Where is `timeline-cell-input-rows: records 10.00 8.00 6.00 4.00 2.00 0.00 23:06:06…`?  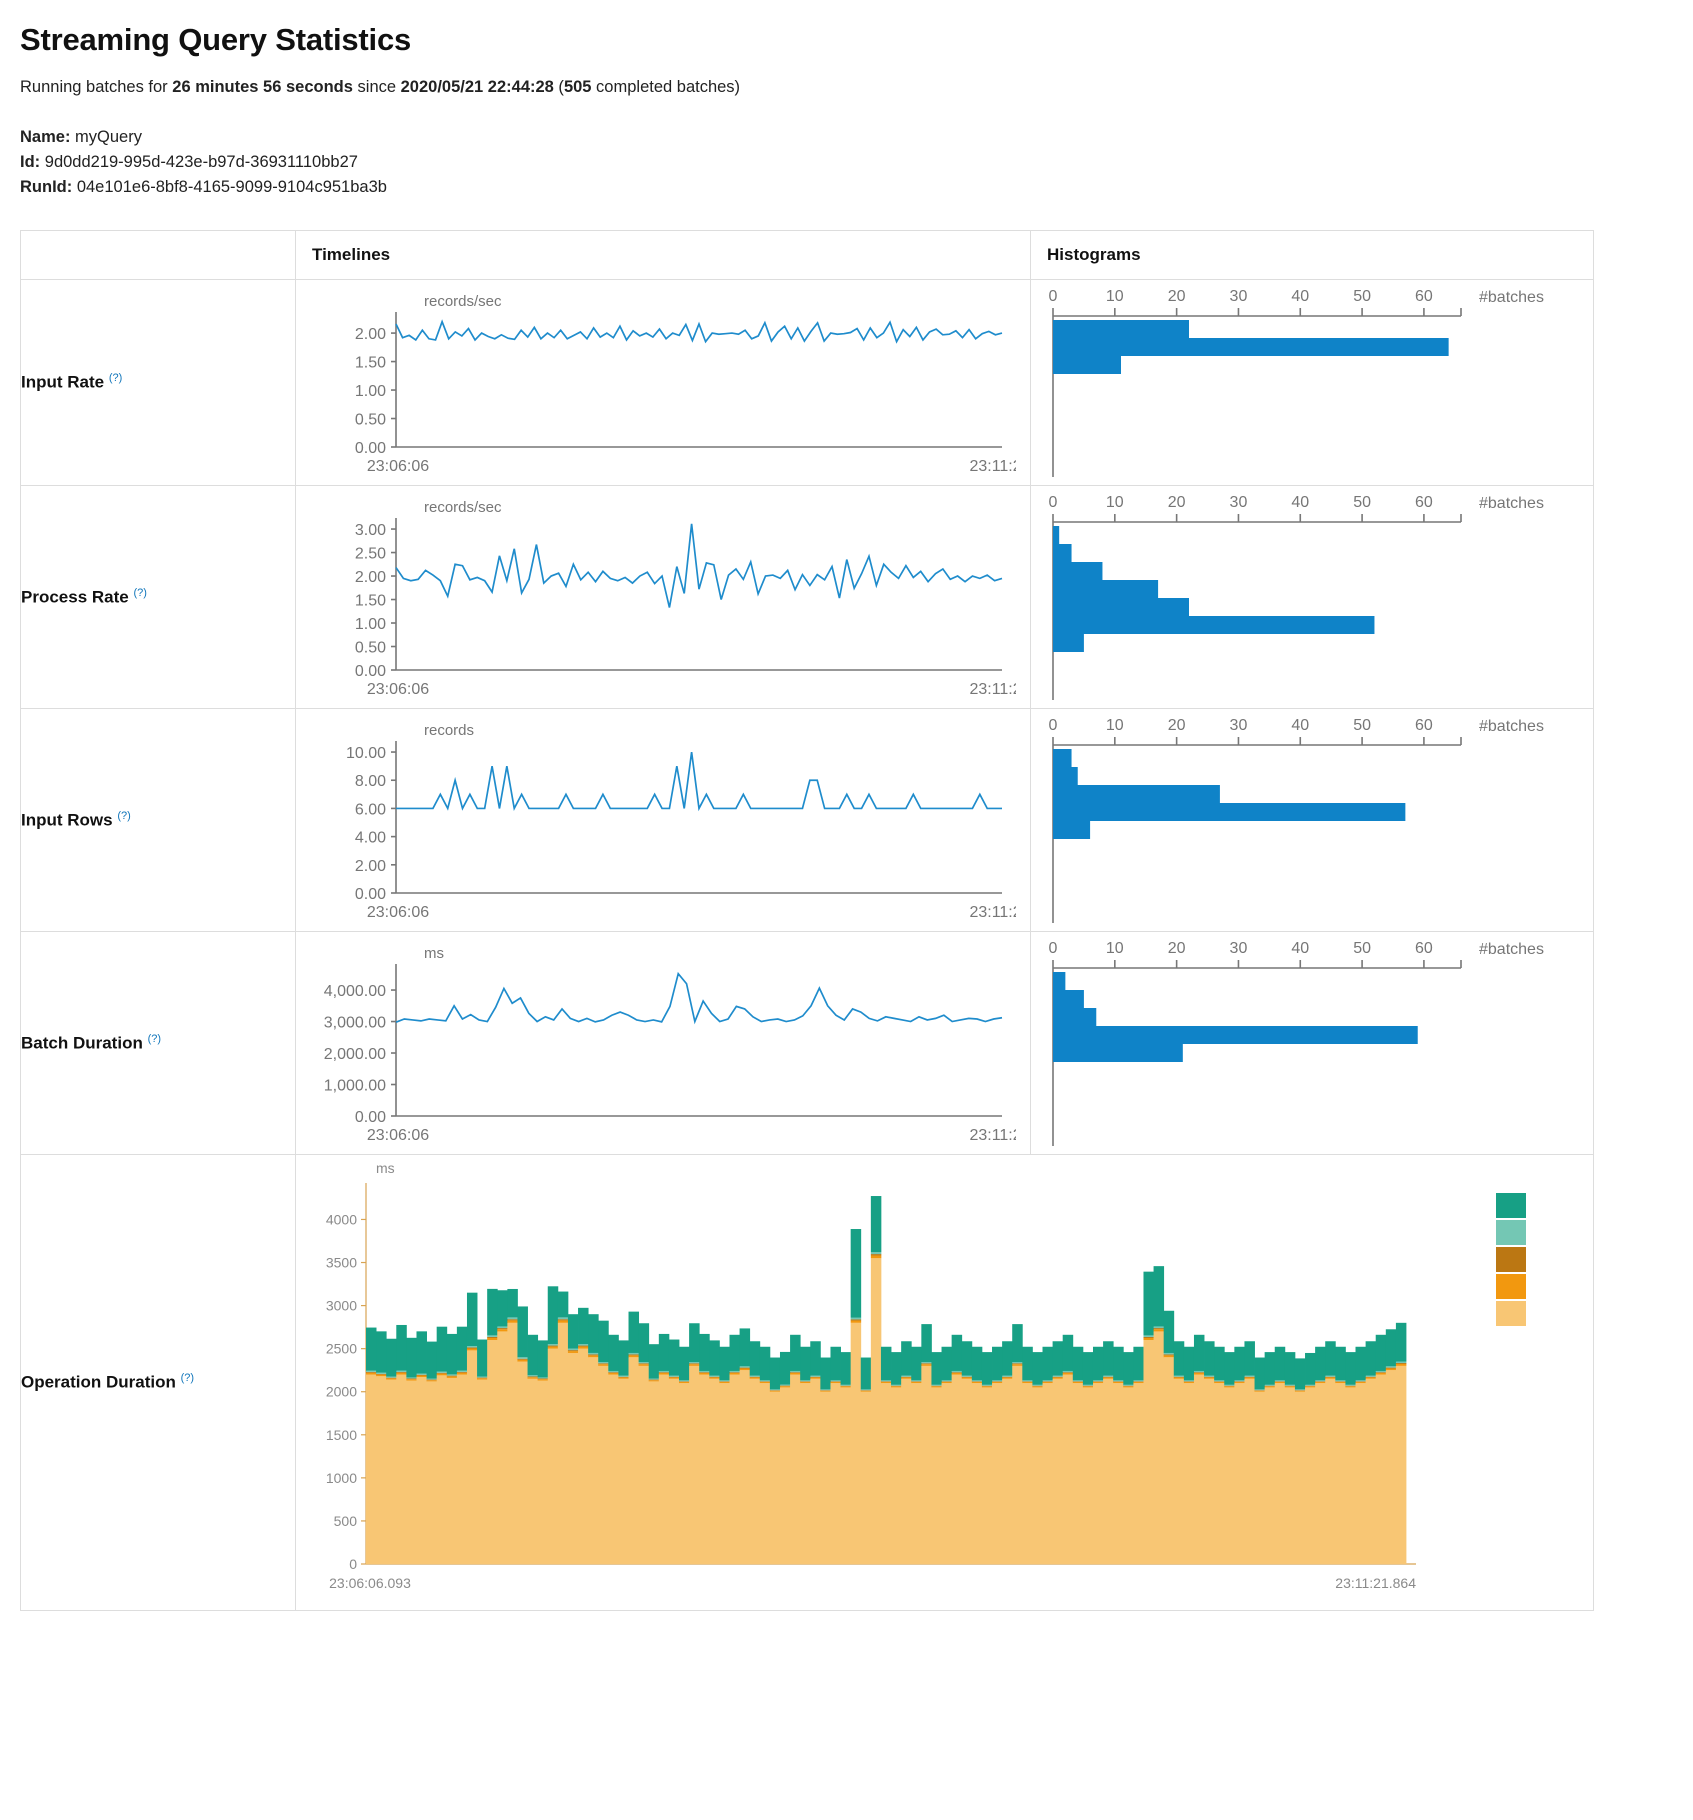
timeline-cell-input-rows: records 10.00 8.00 6.00 4.00 2.00 0.00 23:06:06… is located at coordinates (663, 820).